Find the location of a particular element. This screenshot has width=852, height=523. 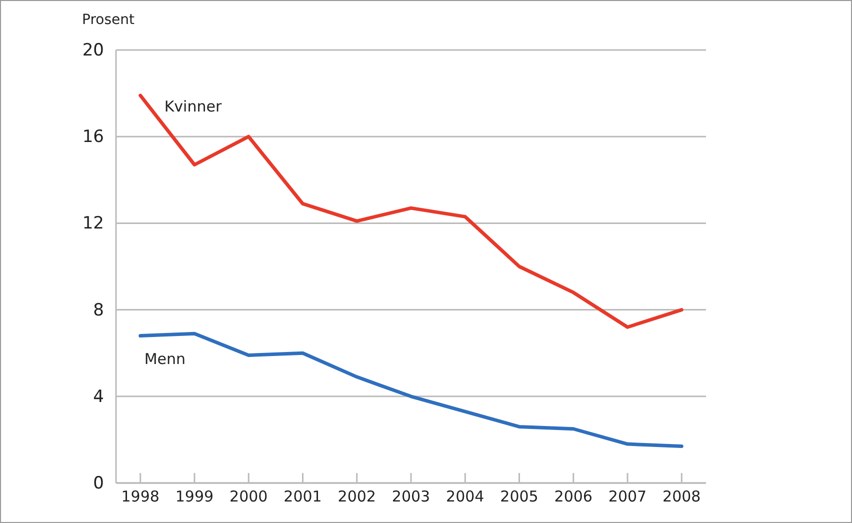

y-axis-title: Prosent is located at coordinates (108, 20).